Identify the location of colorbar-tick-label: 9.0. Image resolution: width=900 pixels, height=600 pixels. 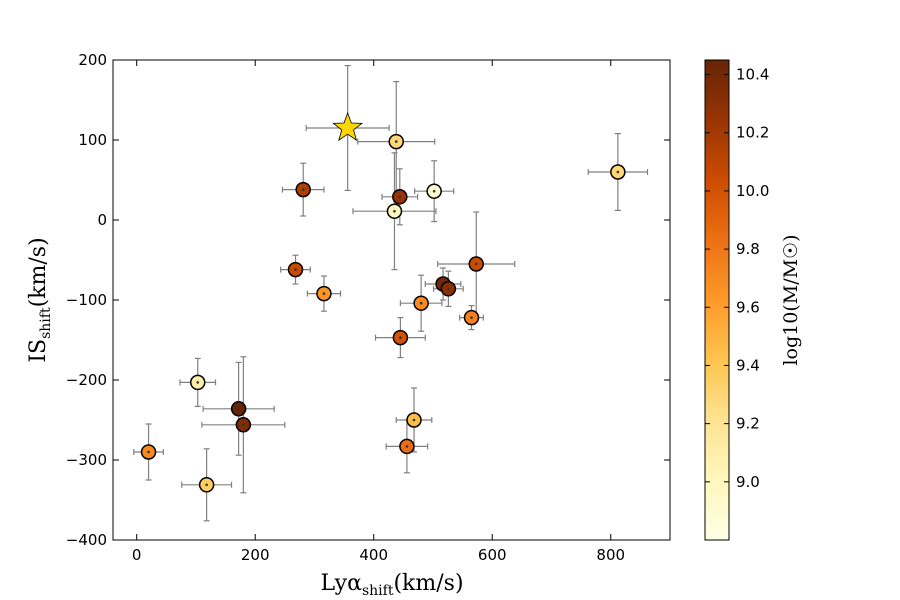
(748, 482).